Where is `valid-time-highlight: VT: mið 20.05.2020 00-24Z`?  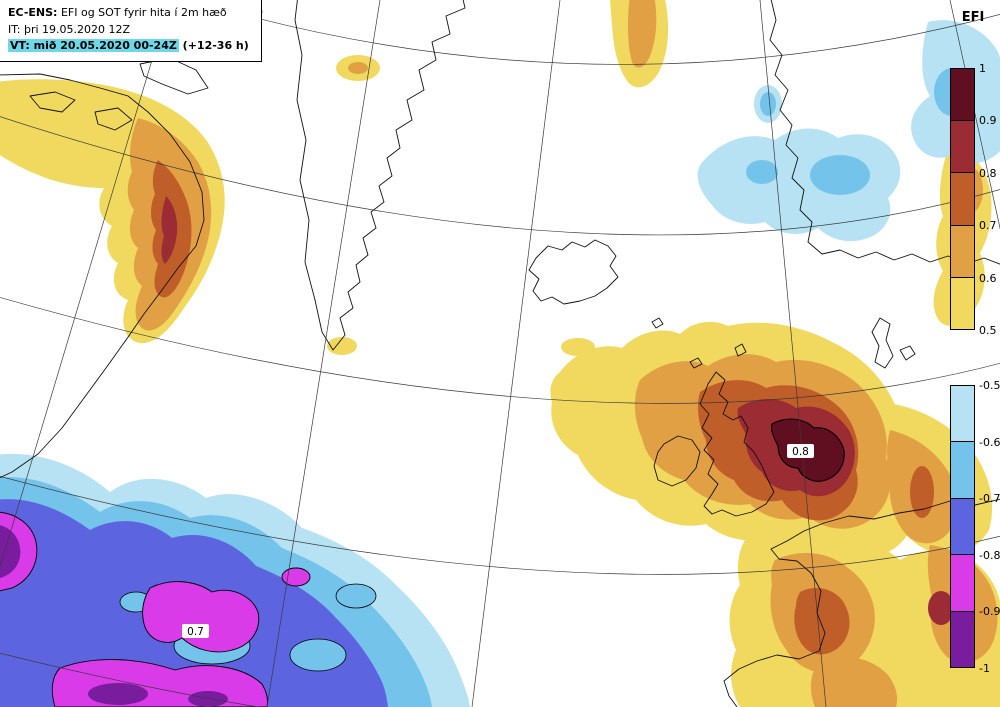 valid-time-highlight: VT: mið 20.05.2020 00-24Z is located at coordinates (93, 45).